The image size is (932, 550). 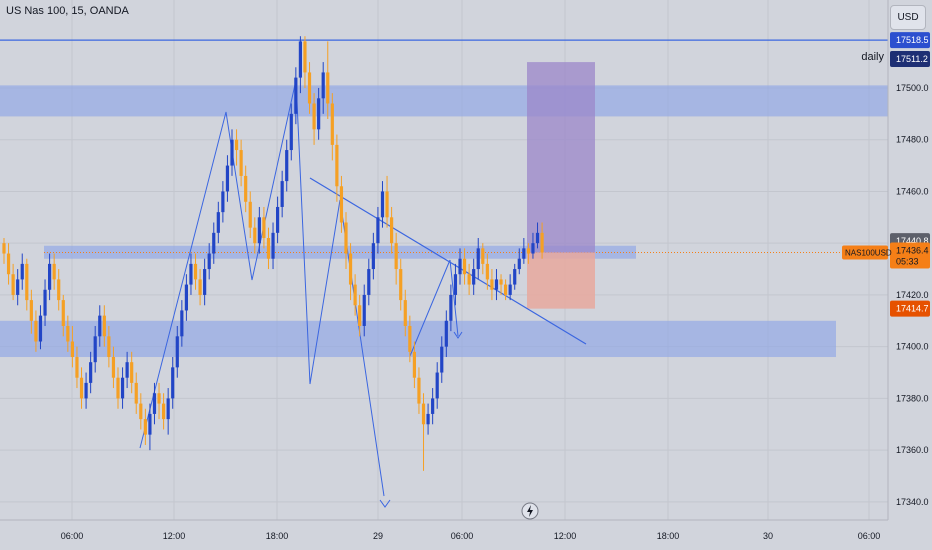 What do you see at coordinates (908, 17) in the screenshot?
I see `currency-button: USD` at bounding box center [908, 17].